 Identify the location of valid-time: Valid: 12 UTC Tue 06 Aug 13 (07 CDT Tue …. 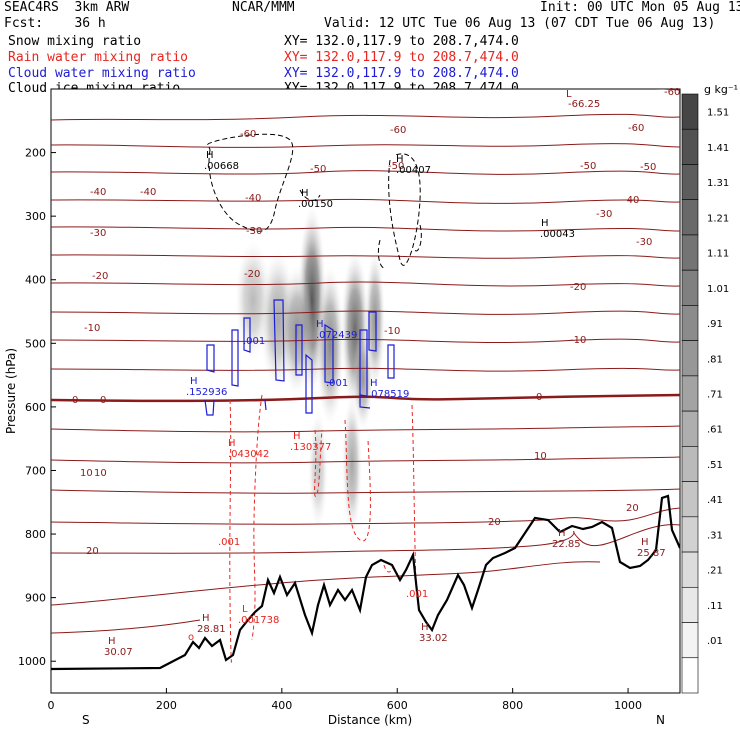
(520, 23).